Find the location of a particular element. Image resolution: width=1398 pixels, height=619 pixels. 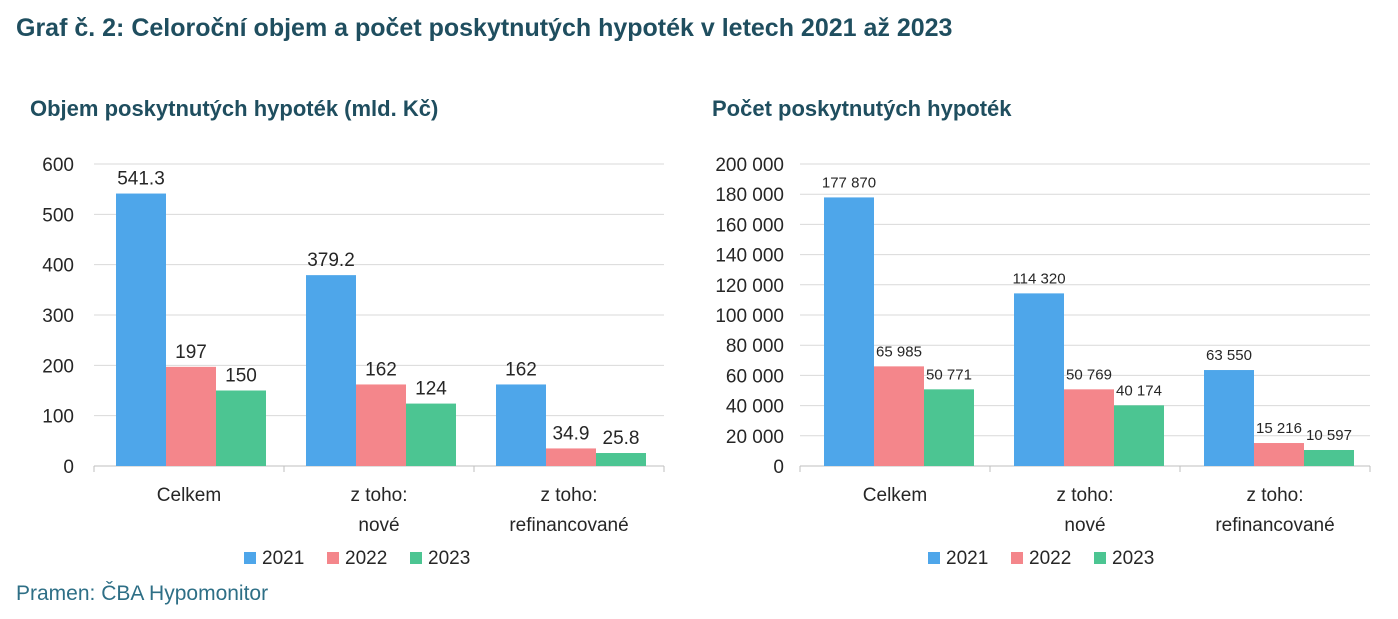

y-tick-label-volume: 600 is located at coordinates (58, 165).